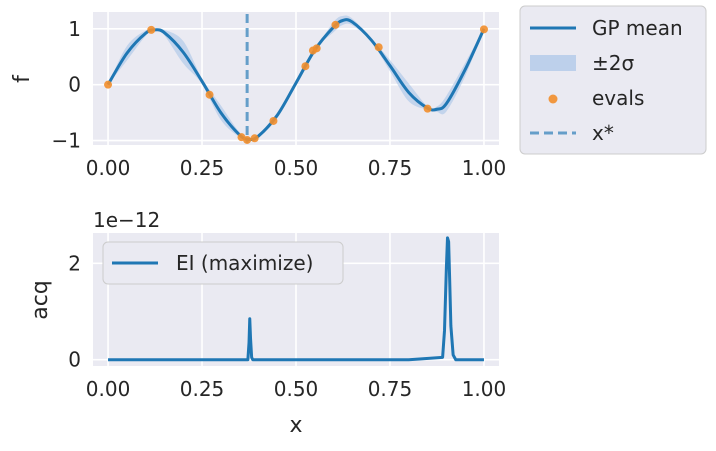 The width and height of the screenshot is (716, 451). What do you see at coordinates (618, 98) in the screenshot?
I see `legend-evals-label: evals` at bounding box center [618, 98].